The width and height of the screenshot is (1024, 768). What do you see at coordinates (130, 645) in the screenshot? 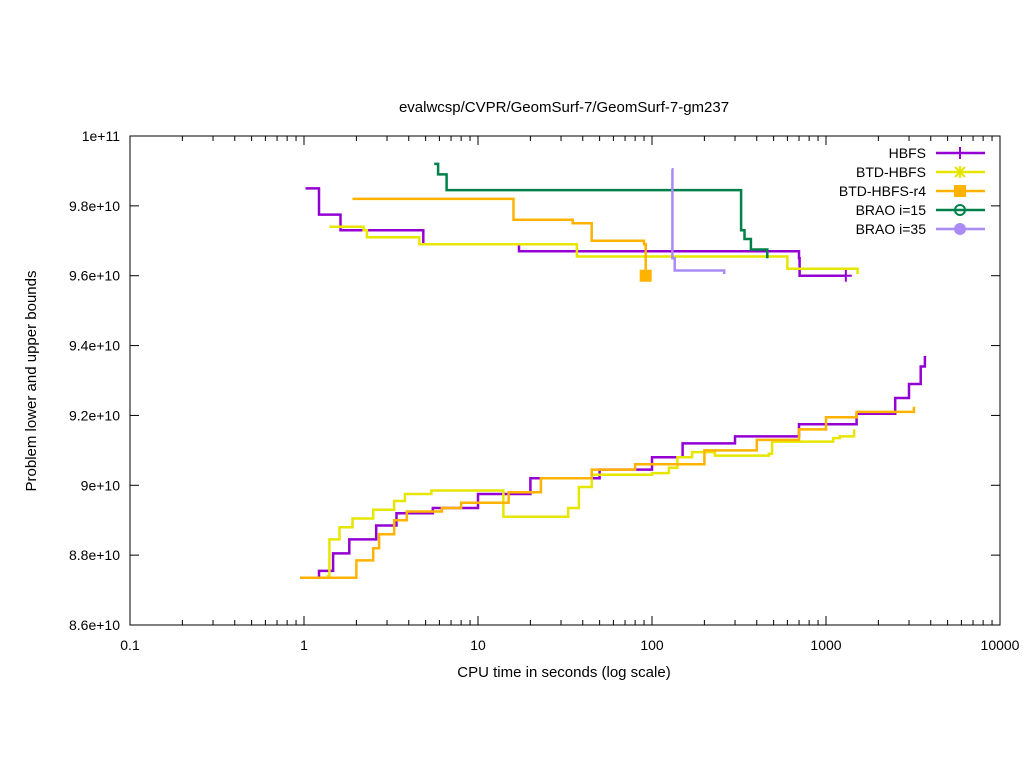
I see `x-tick-label: 0.1` at bounding box center [130, 645].